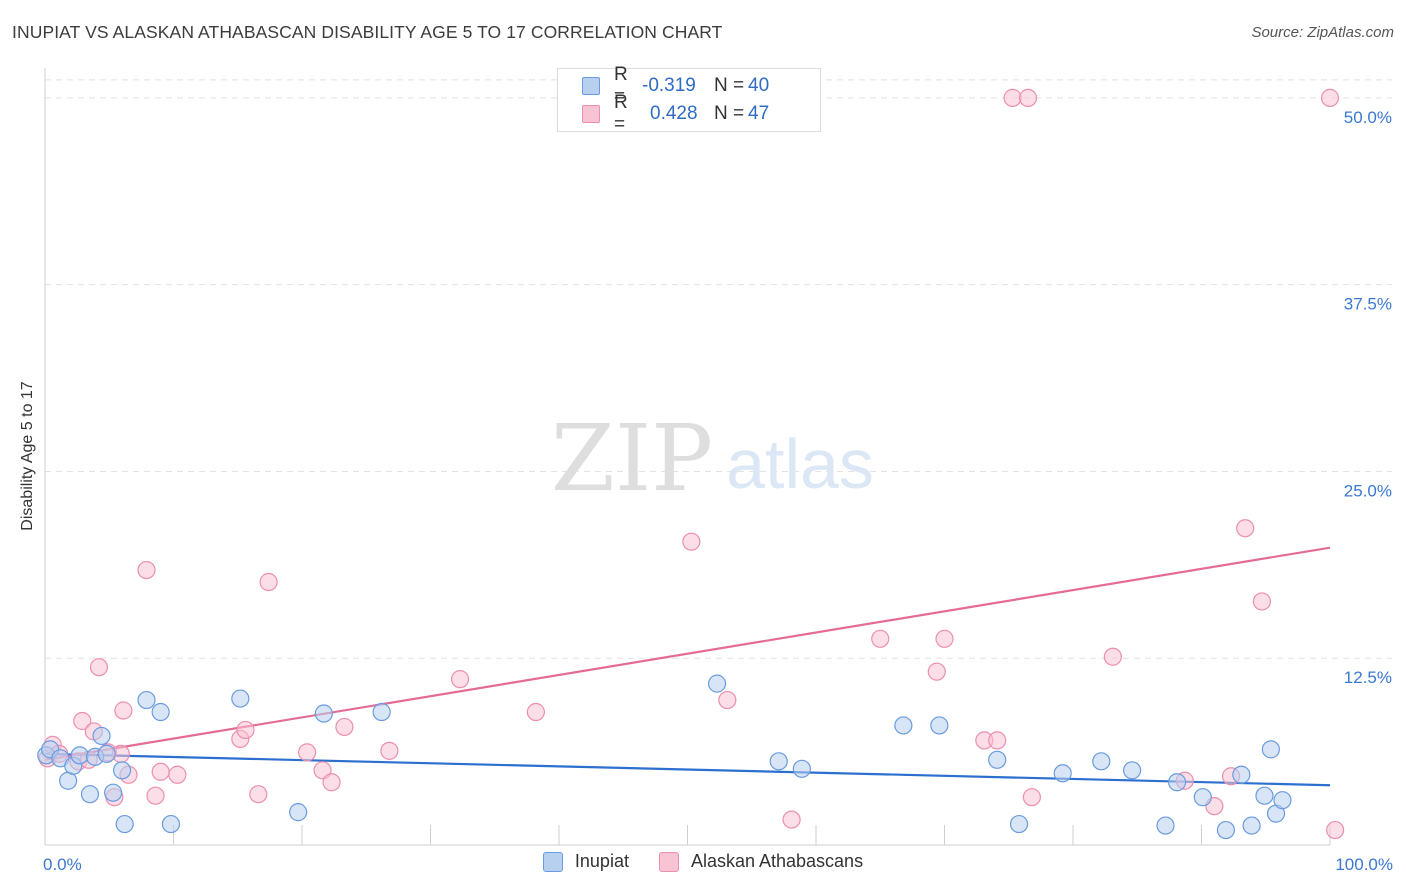  What do you see at coordinates (62, 864) in the screenshot?
I see `x-tick-label: 0.0%` at bounding box center [62, 864].